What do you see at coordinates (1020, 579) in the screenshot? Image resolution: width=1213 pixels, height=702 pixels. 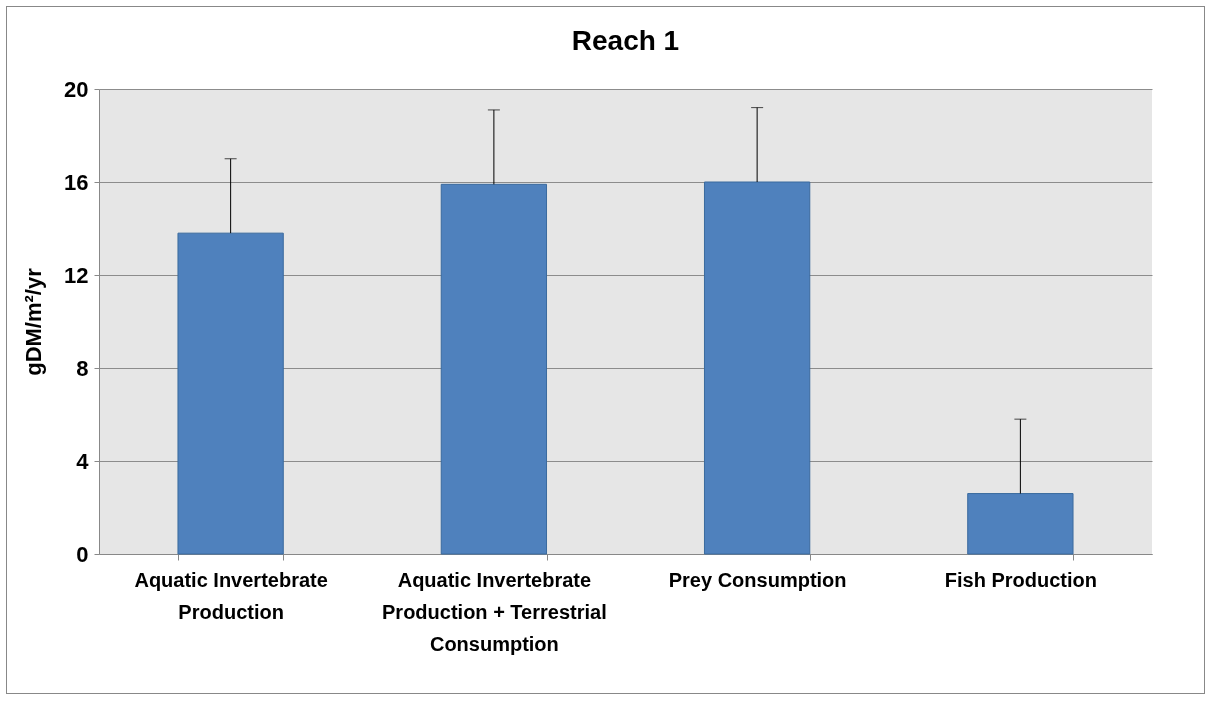 I see `x-tick-label: Fish Production` at bounding box center [1020, 579].